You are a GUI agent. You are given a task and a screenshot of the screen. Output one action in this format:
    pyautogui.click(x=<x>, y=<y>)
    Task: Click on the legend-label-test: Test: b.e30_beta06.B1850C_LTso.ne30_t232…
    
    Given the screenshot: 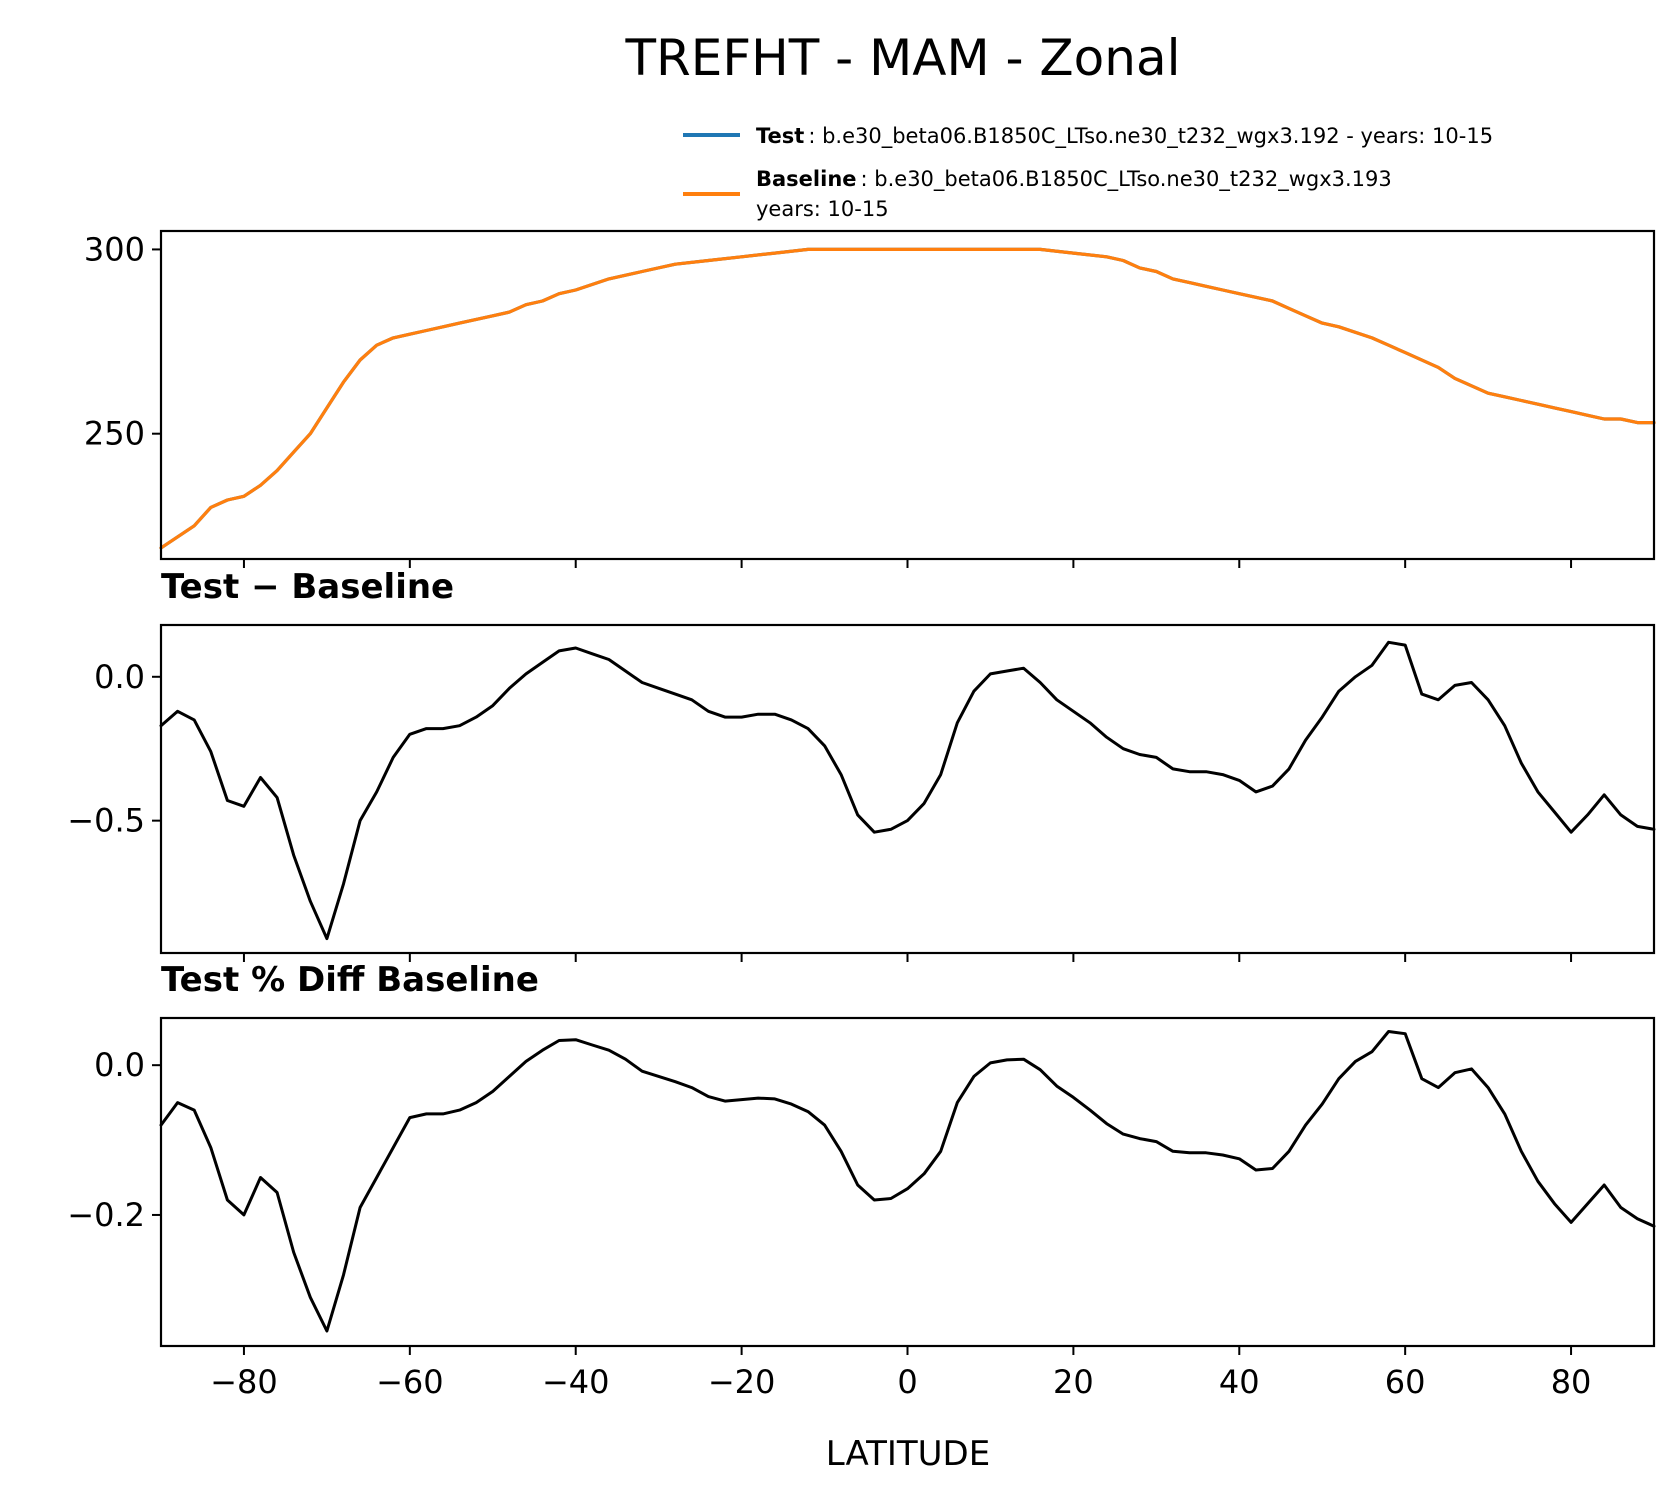 What is the action you would take?
    pyautogui.click(x=1124, y=136)
    